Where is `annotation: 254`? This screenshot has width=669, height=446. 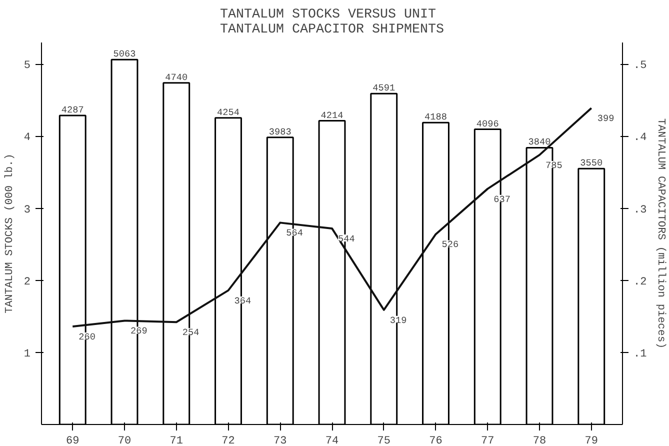 annotation: 254 is located at coordinates (191, 332).